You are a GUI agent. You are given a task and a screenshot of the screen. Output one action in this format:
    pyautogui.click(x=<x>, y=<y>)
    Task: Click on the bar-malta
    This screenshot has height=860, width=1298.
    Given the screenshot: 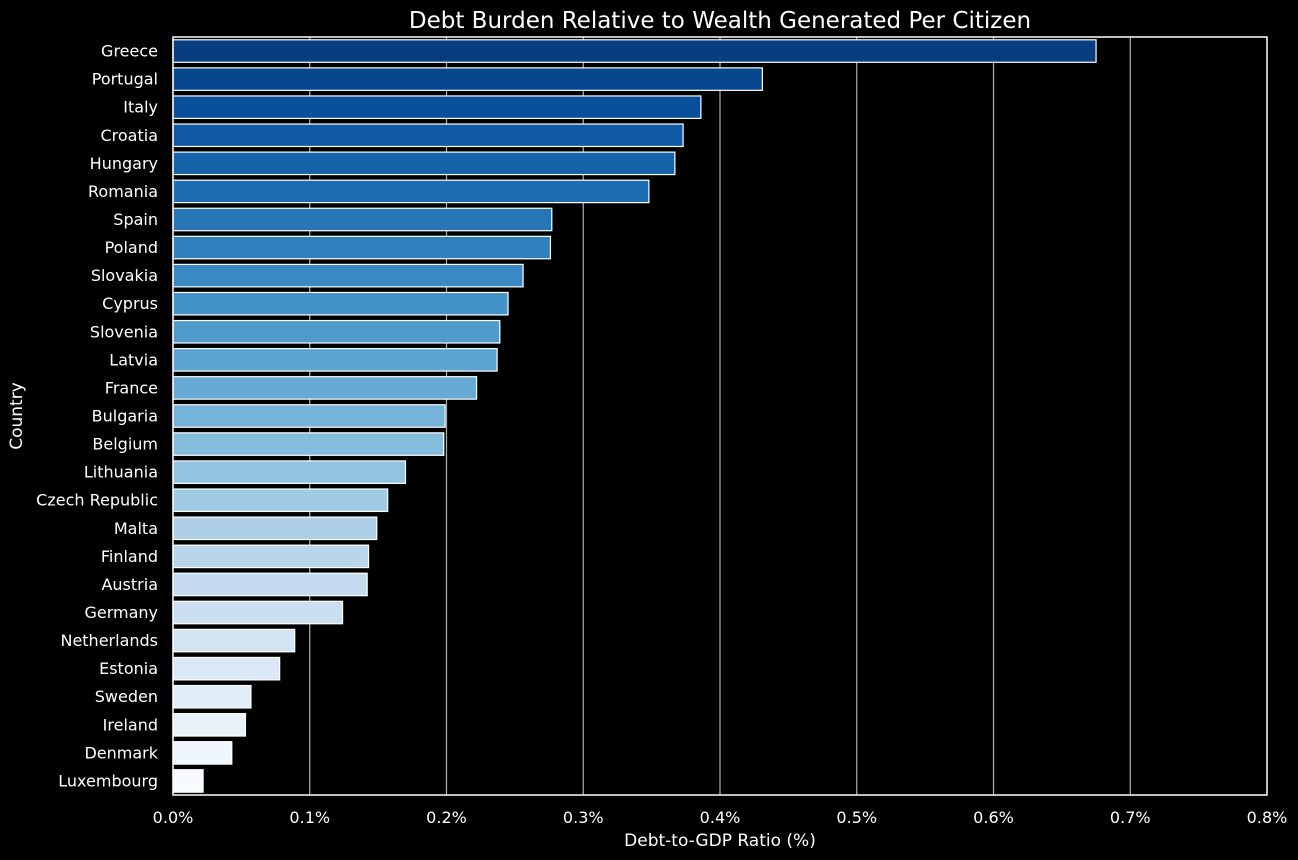 What is the action you would take?
    pyautogui.click(x=275, y=528)
    